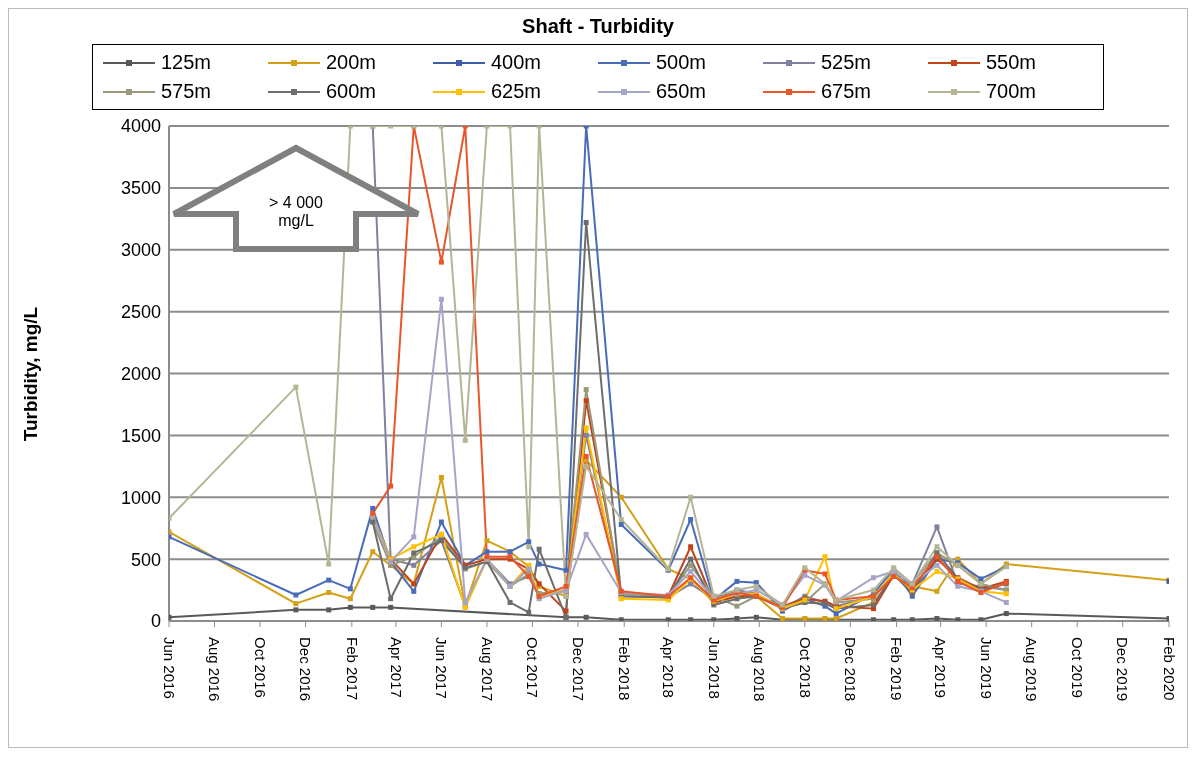  What do you see at coordinates (1011, 62) in the screenshot?
I see `legend-label: 550m` at bounding box center [1011, 62].